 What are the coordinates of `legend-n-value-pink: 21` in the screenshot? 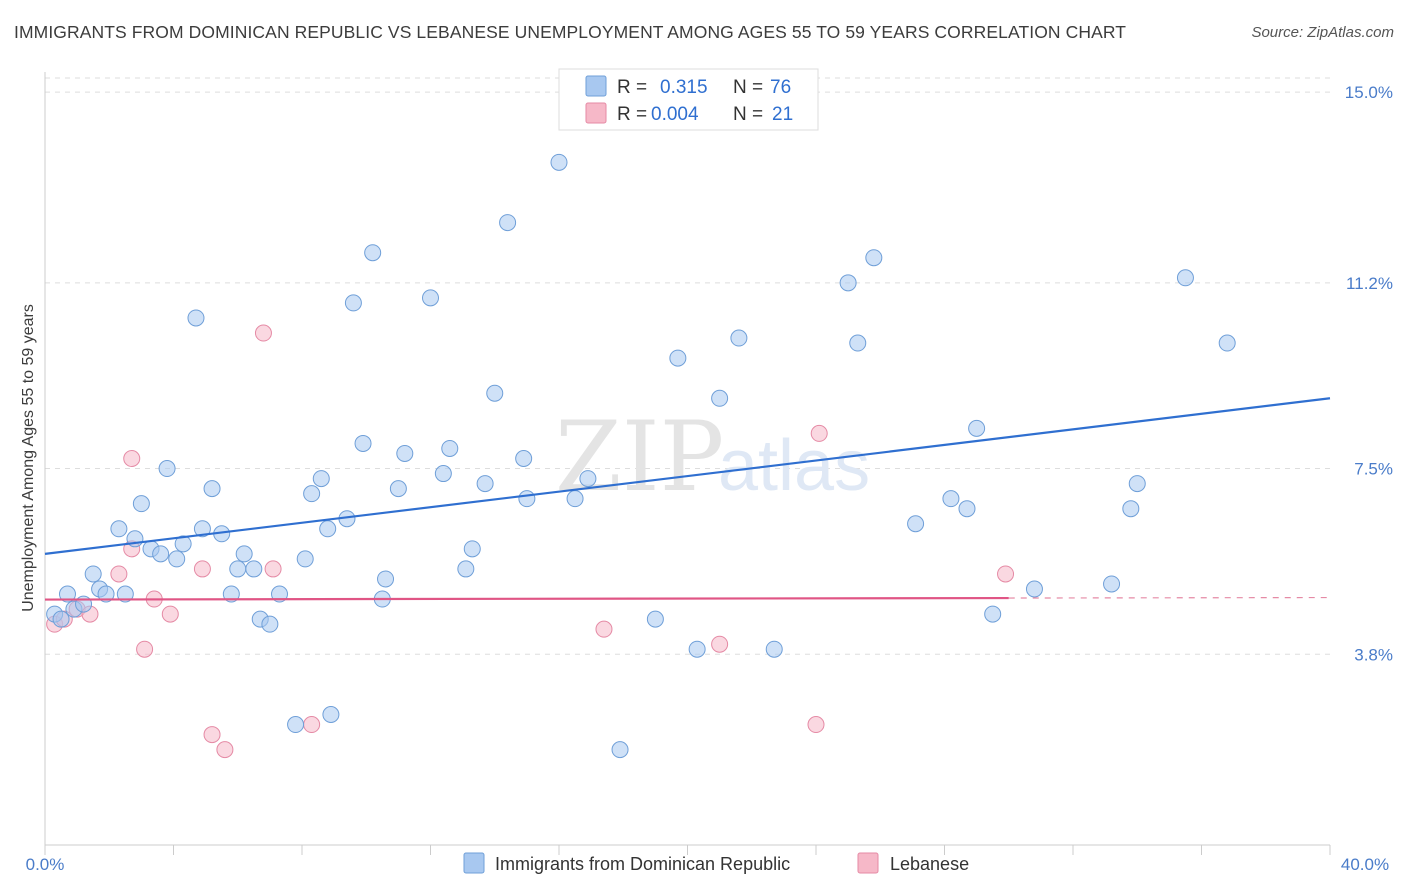 It's located at (782, 114).